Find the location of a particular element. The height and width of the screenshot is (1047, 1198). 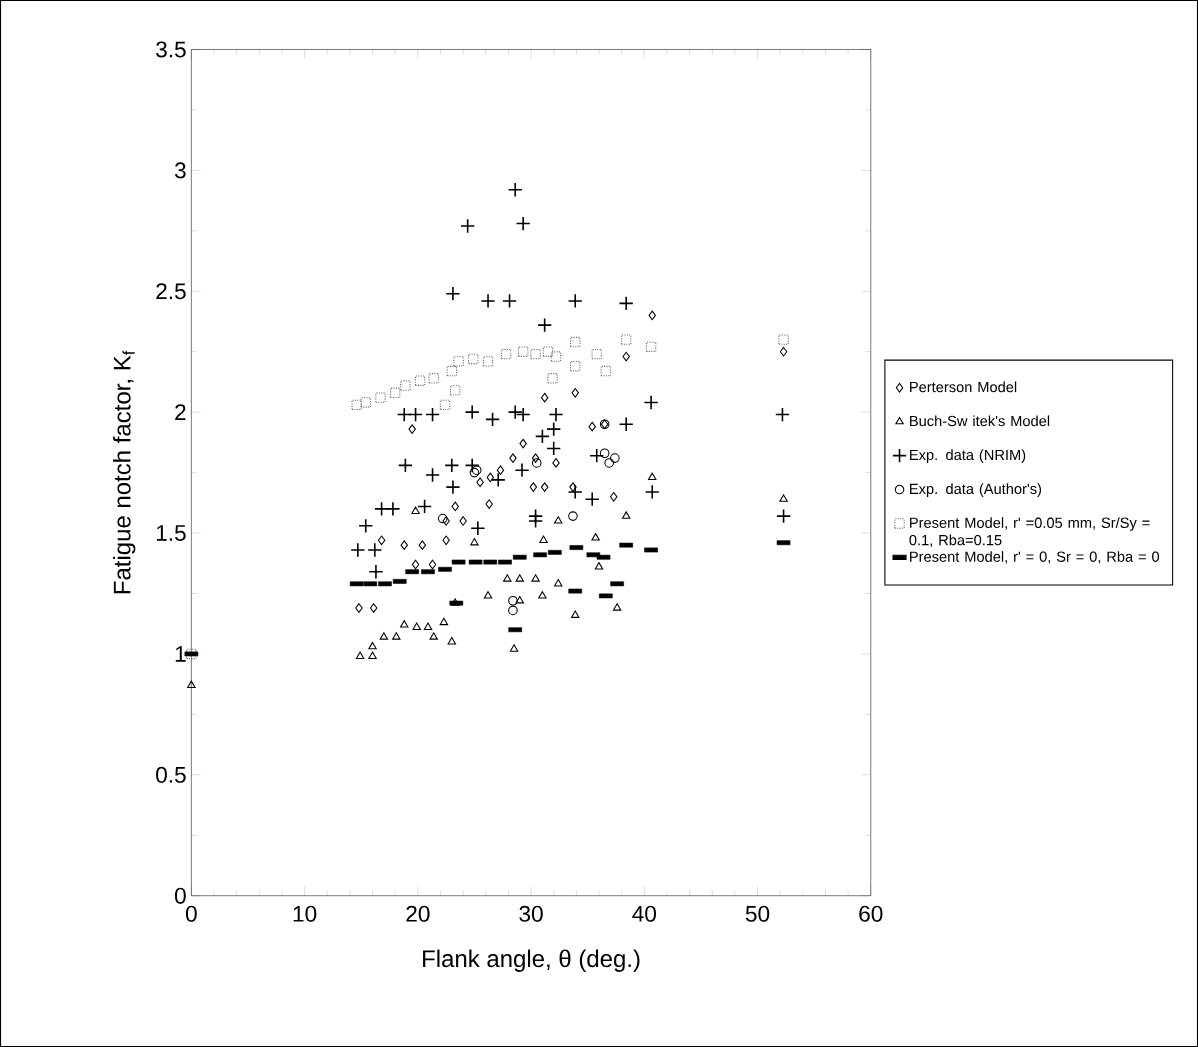

legend-label: Present Model, r' = 0, Sr = 0, Rba = 0 is located at coordinates (1035, 557).